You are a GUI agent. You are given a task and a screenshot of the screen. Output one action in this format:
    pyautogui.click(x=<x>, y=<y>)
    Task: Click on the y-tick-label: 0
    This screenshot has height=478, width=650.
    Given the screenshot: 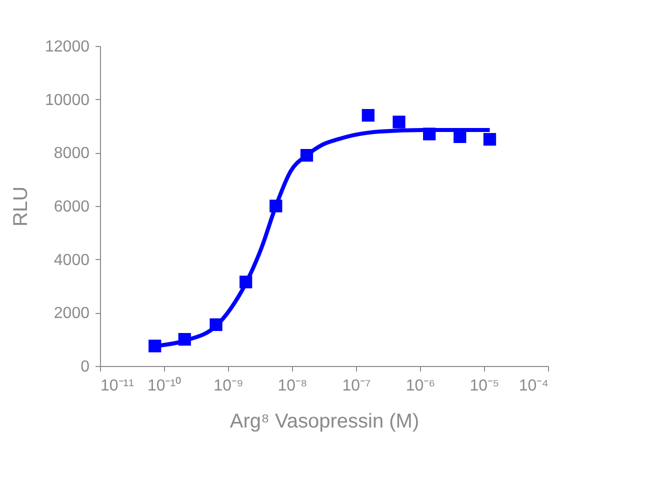 What is the action you would take?
    pyautogui.click(x=85, y=367)
    